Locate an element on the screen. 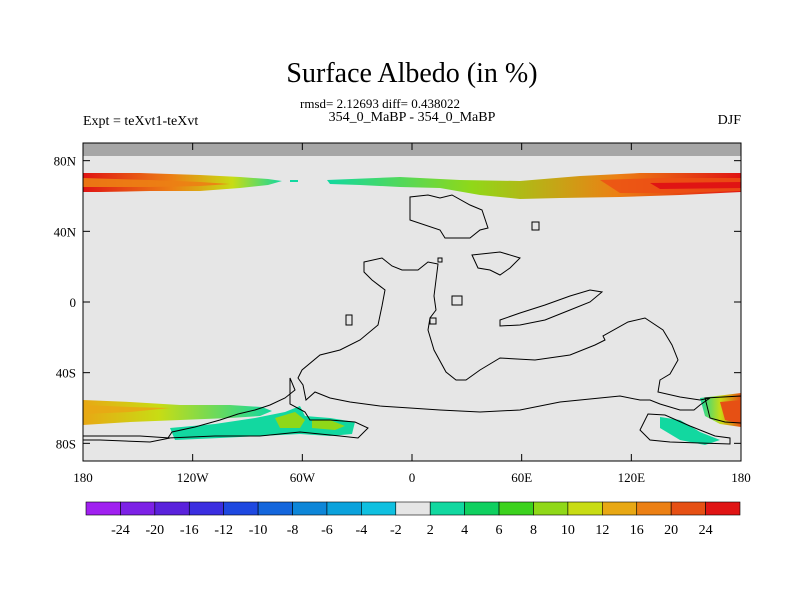  y-tick-label: 40S is located at coordinates (66, 373).